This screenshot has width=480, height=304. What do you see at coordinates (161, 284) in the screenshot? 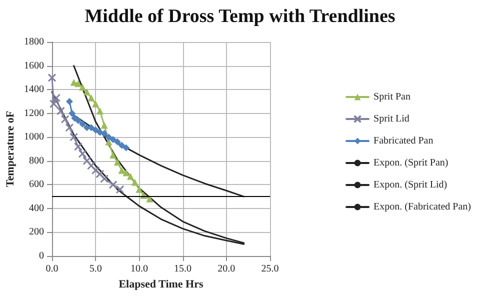
I see `x-axis-title: Elapsed Time Hrs` at bounding box center [161, 284].